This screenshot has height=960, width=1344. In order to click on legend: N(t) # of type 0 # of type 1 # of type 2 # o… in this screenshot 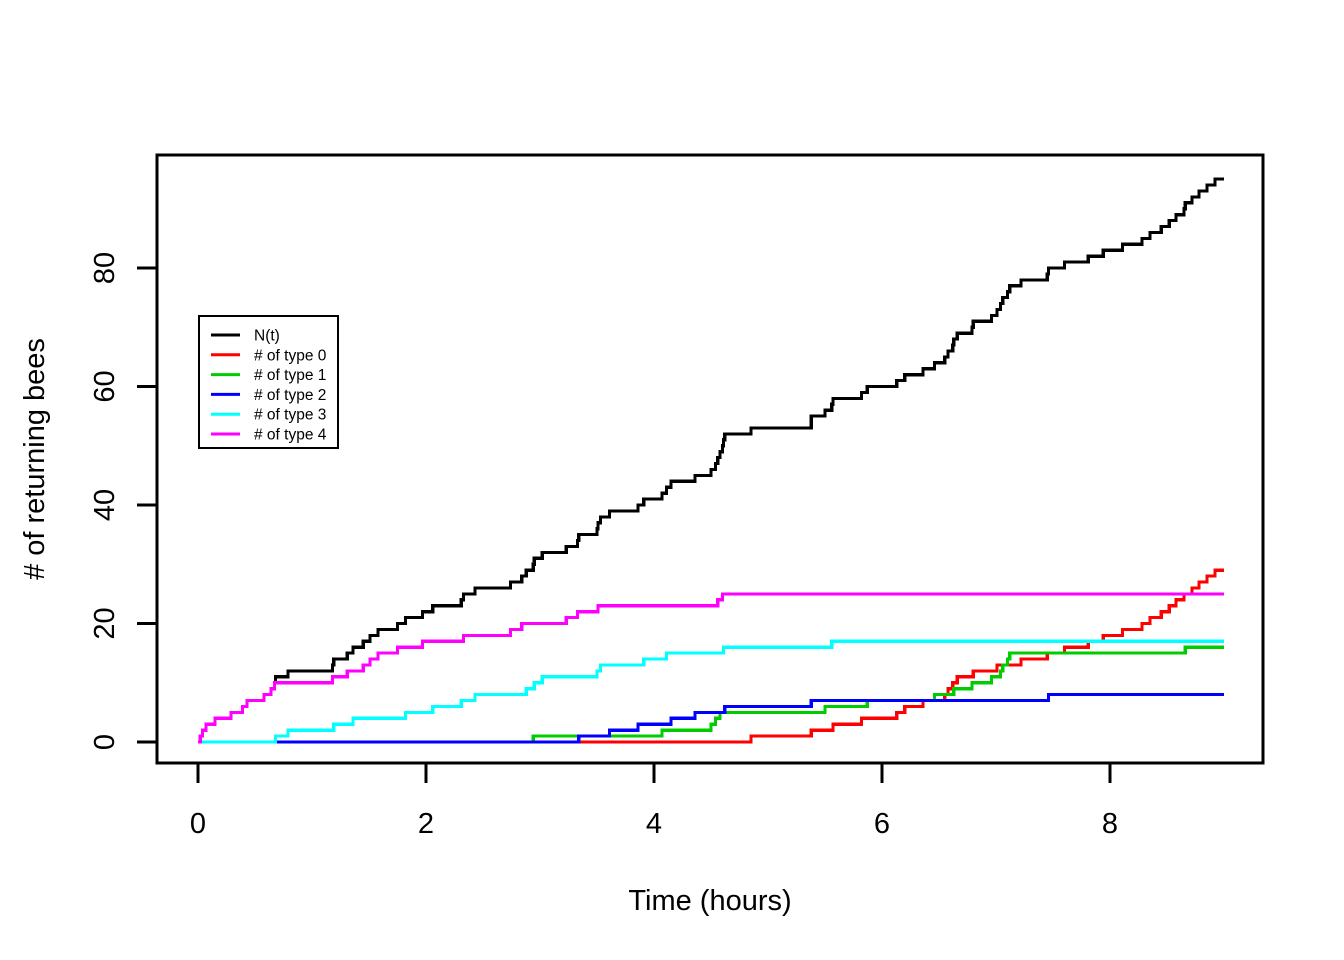, I will do `click(268, 382)`.